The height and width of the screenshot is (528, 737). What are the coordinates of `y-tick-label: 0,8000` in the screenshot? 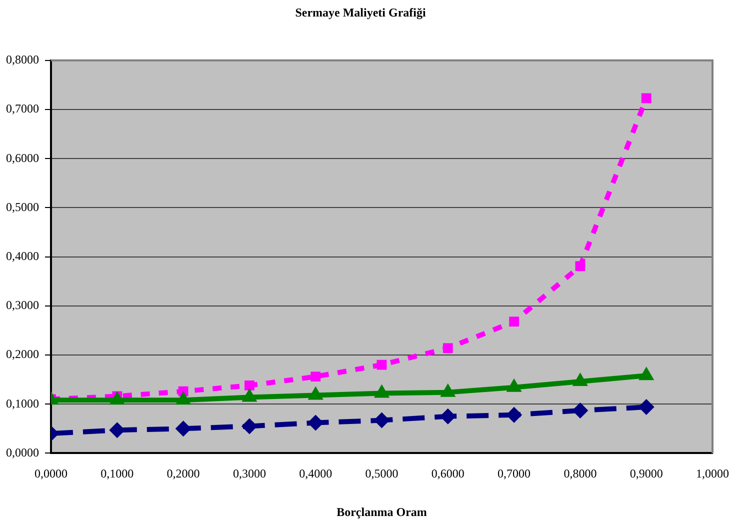 It's located at (22, 59).